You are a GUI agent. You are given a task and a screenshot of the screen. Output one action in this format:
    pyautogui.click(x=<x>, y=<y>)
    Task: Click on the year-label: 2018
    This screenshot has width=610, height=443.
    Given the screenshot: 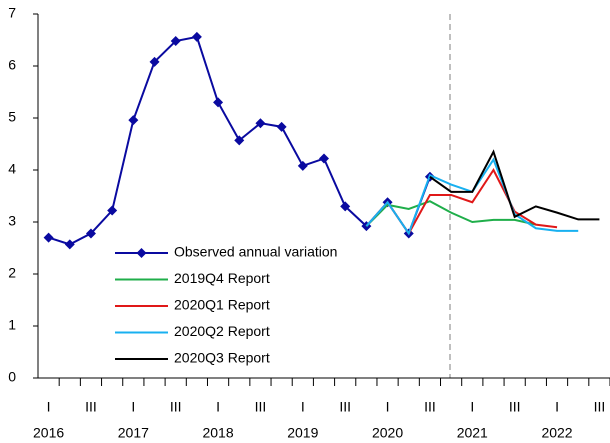 What is the action you would take?
    pyautogui.click(x=217, y=433)
    